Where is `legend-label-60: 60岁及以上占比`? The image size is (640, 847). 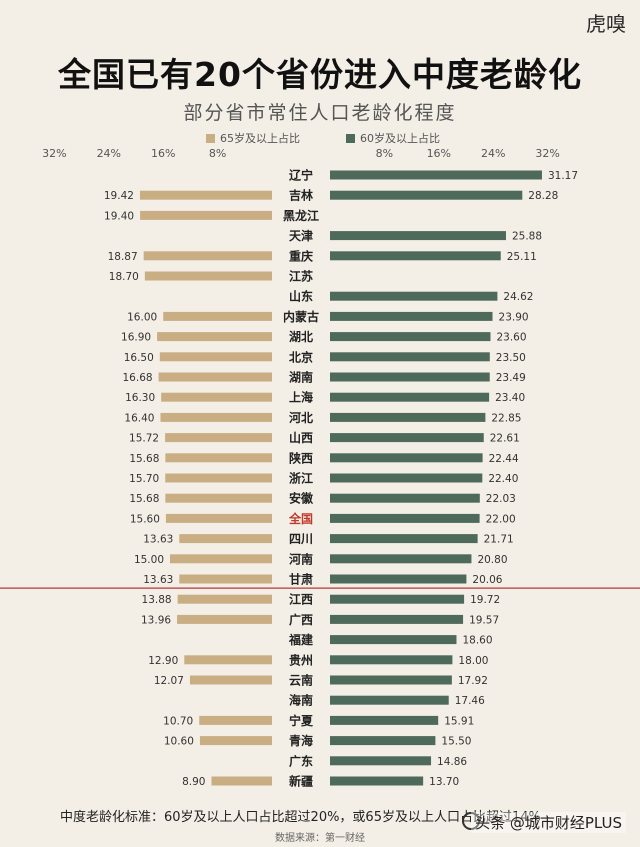 legend-label-60: 60岁及以上占比 is located at coordinates (400, 138).